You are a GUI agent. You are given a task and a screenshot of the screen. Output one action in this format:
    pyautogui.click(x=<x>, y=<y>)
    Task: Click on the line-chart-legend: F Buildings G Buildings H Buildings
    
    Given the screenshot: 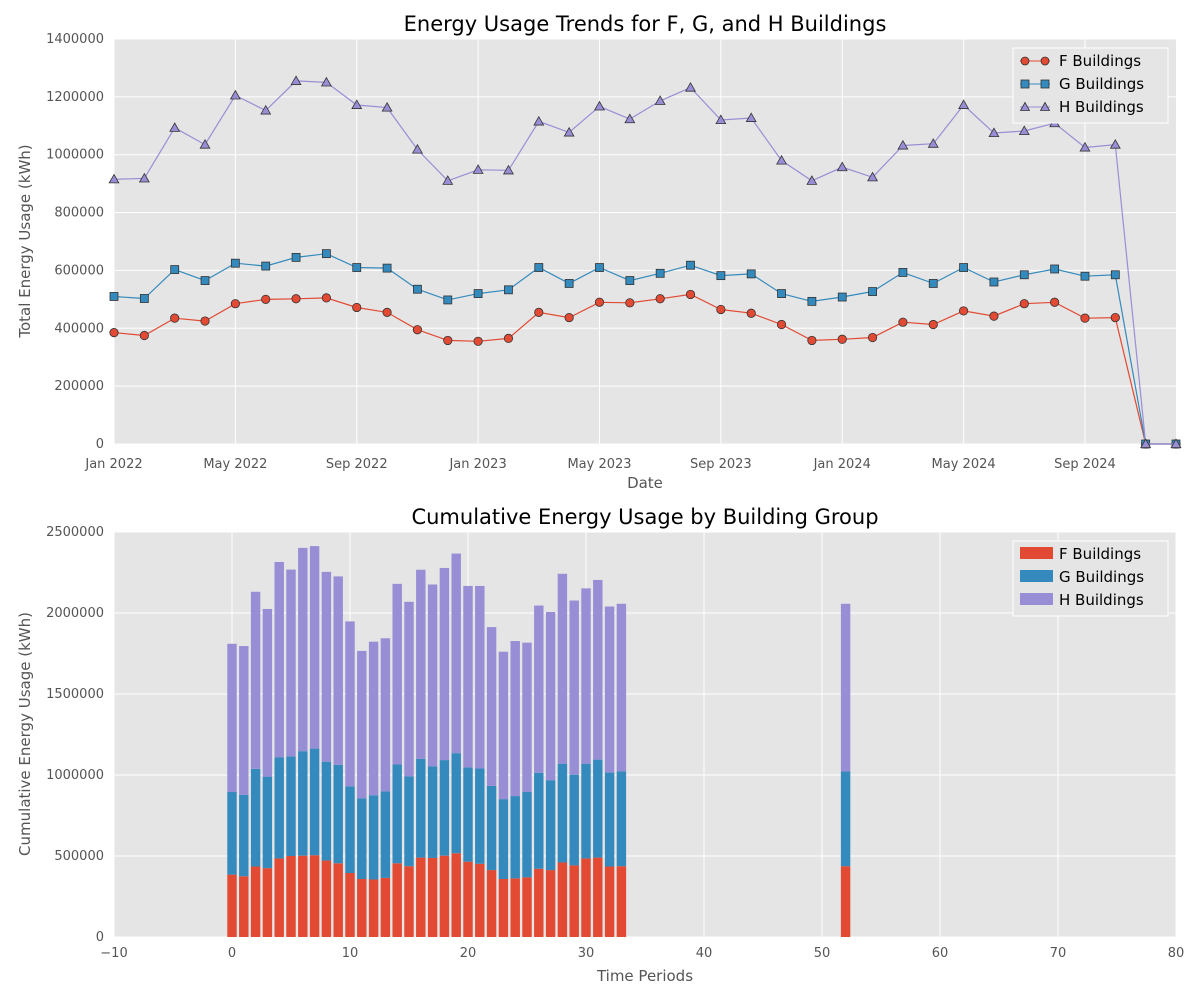 What is the action you would take?
    pyautogui.click(x=1090, y=85)
    